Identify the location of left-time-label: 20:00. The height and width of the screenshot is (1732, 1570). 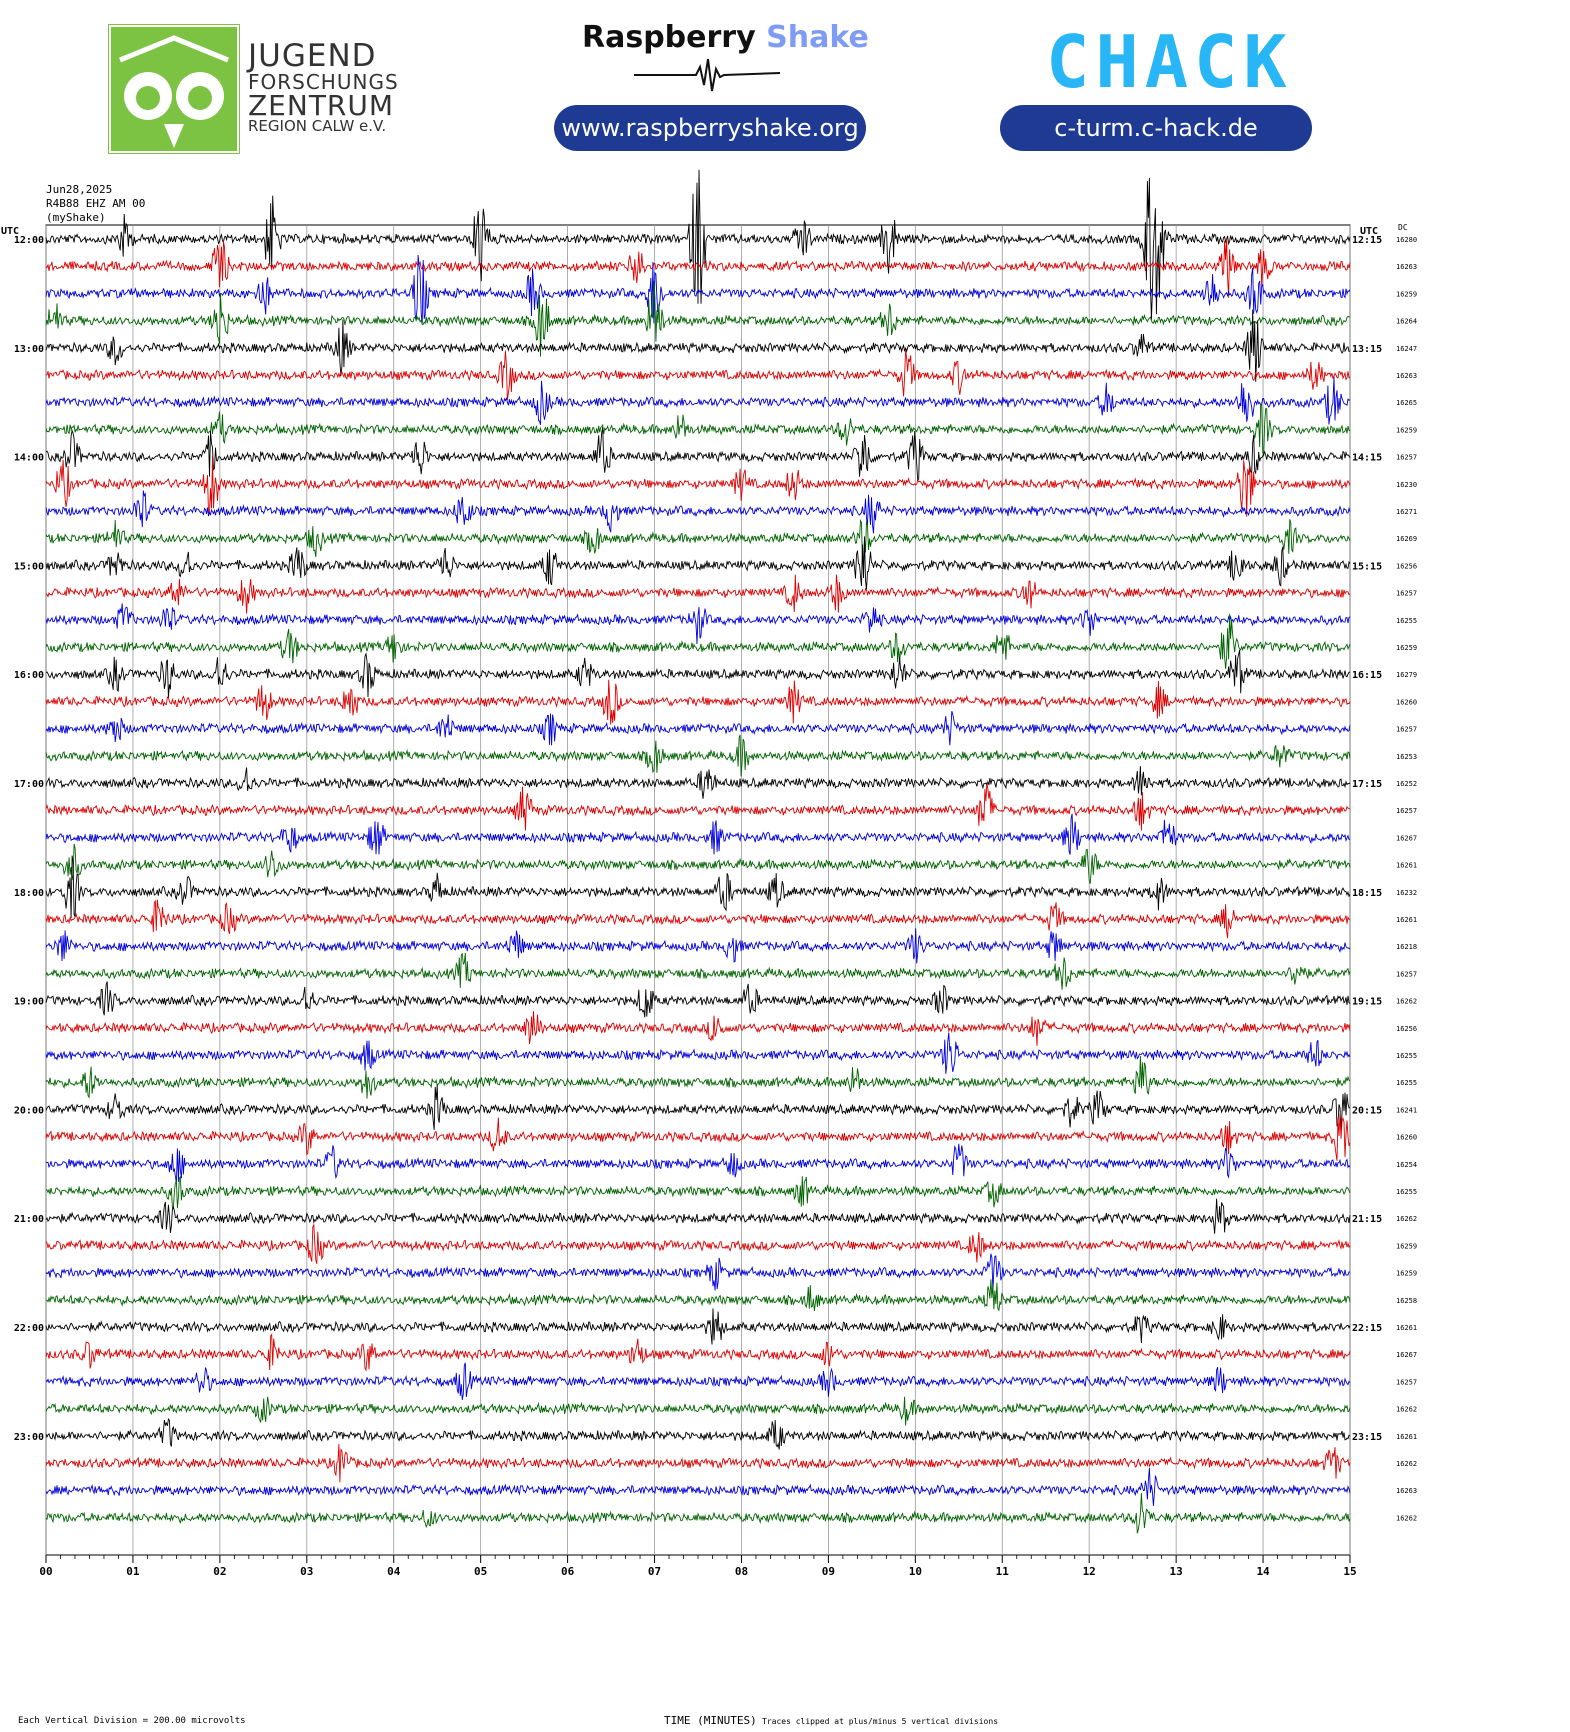
(29, 1110).